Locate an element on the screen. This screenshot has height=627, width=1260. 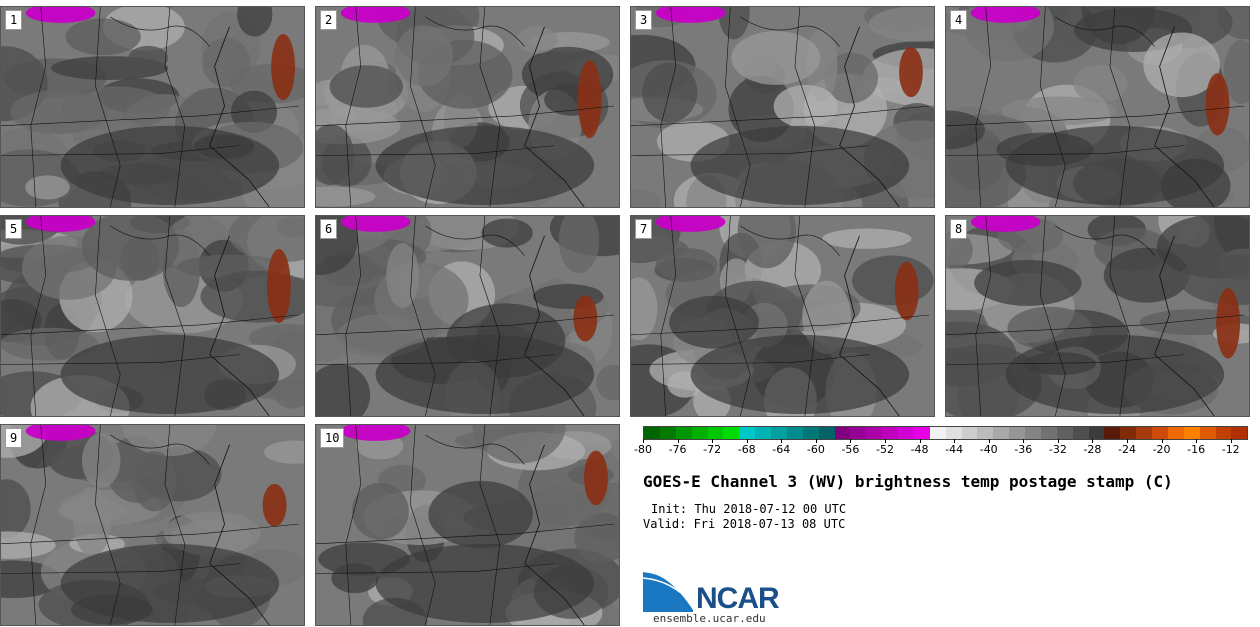
colorbar-tick-label: -36 is located at coordinates (1023, 449).